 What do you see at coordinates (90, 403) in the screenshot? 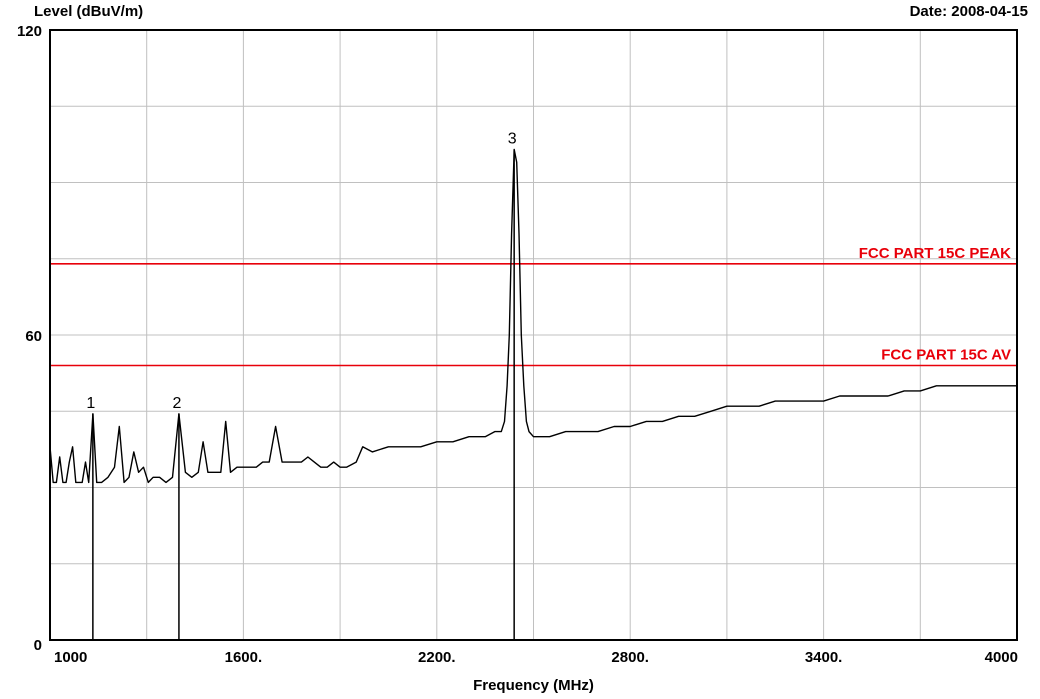
I see `marker-label: 1` at bounding box center [90, 403].